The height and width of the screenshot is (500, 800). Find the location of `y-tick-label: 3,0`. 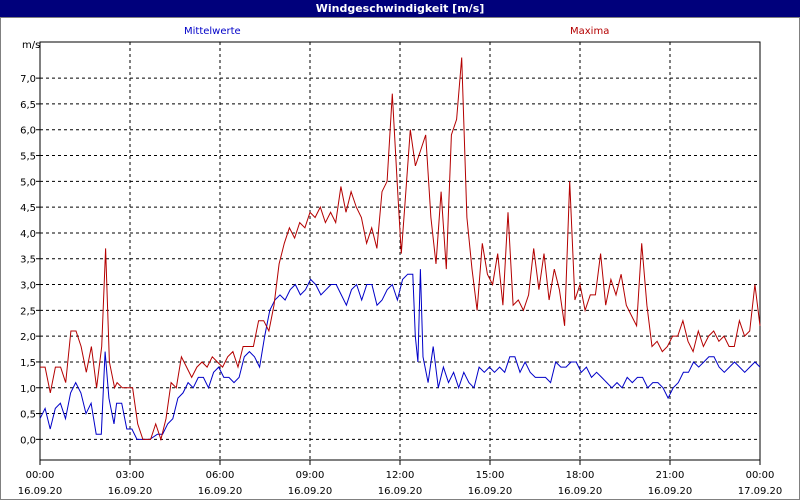

y-tick-label: 3,0 is located at coordinates (28, 286).